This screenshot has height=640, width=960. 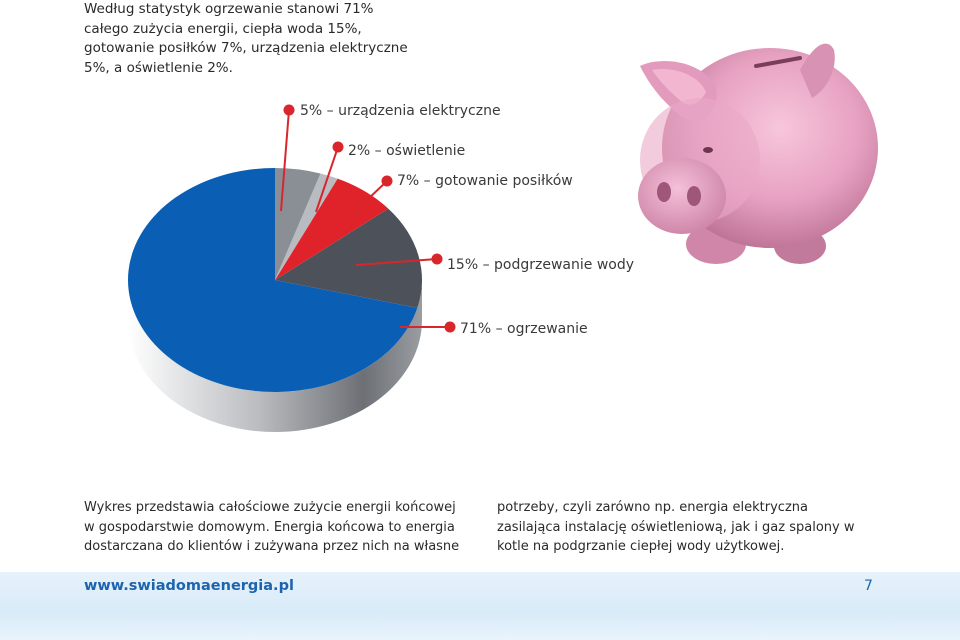 I want to click on pie-slice-urządzenia-elektryczne, so click(x=298, y=224).